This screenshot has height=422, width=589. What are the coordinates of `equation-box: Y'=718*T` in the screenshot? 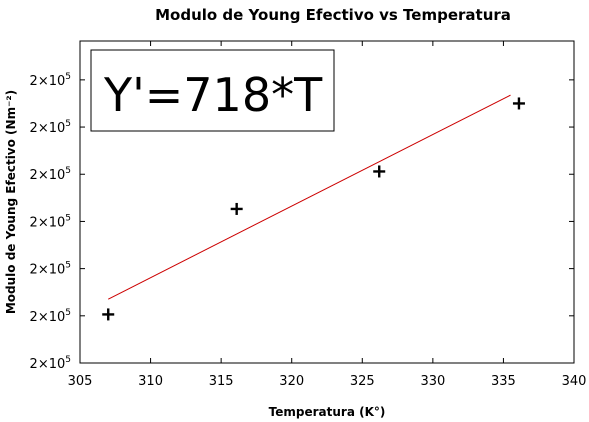 It's located at (212, 90).